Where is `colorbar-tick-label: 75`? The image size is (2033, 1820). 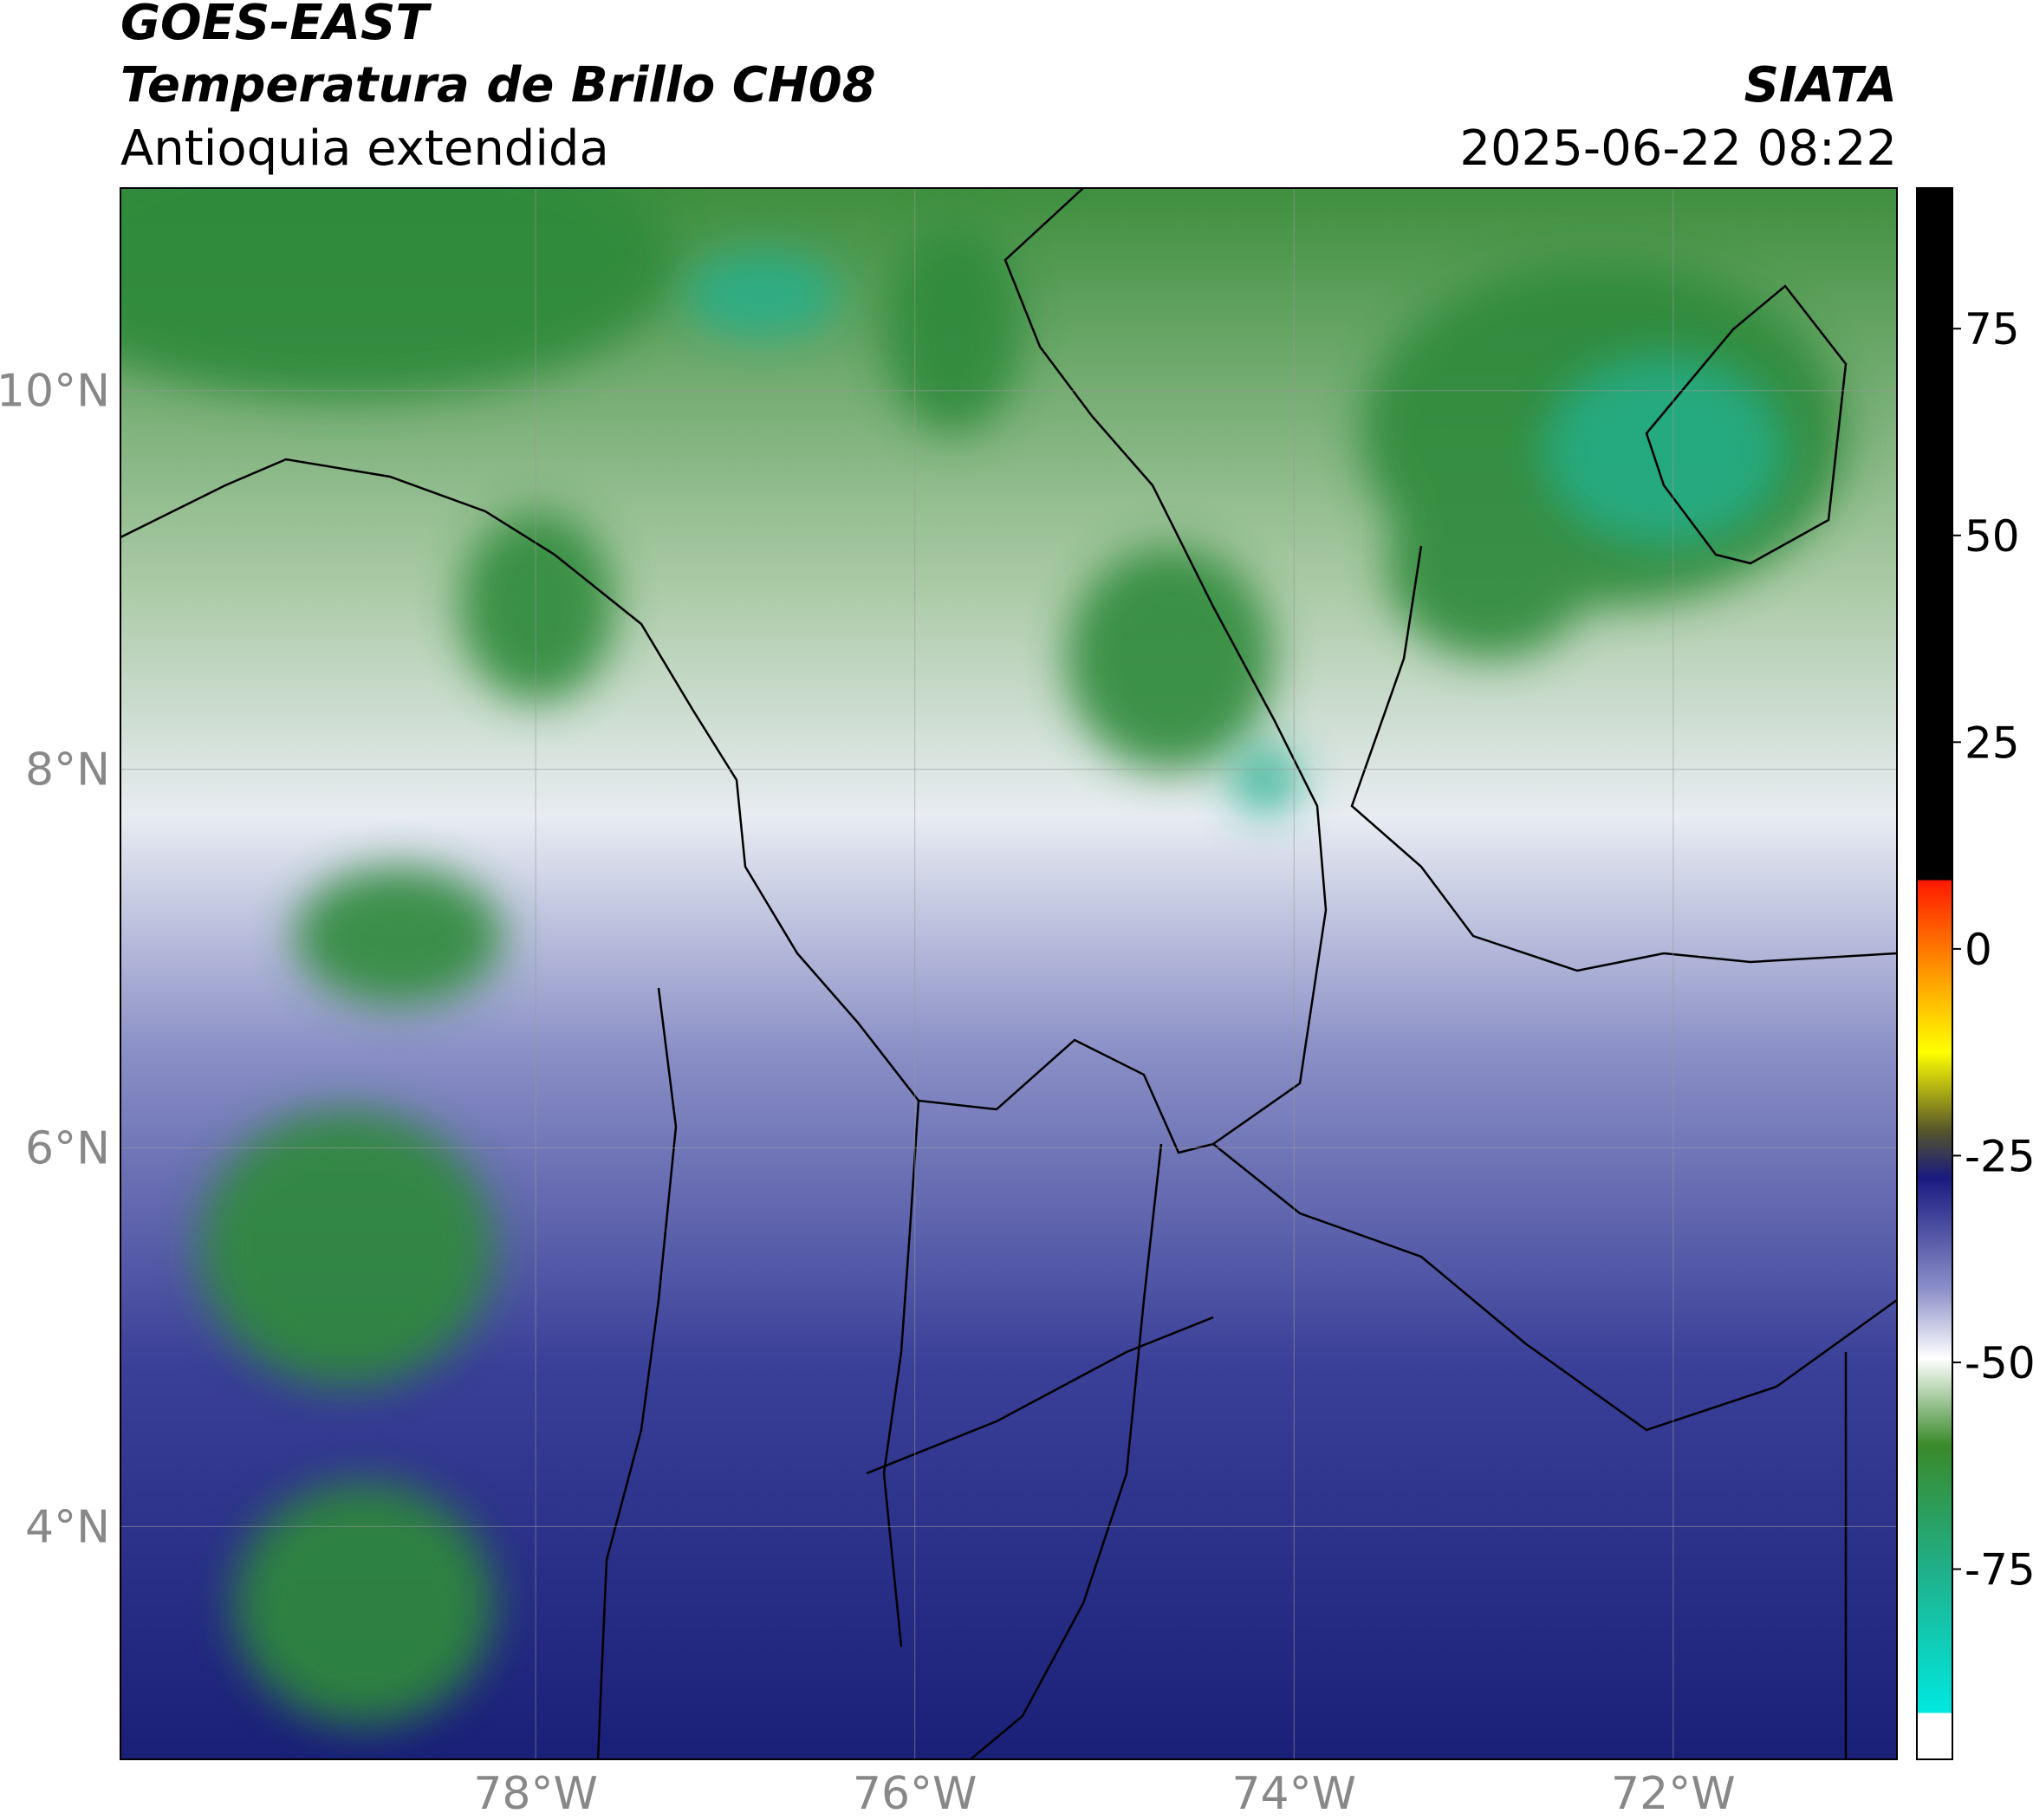
colorbar-tick-label: 75 is located at coordinates (1992, 329).